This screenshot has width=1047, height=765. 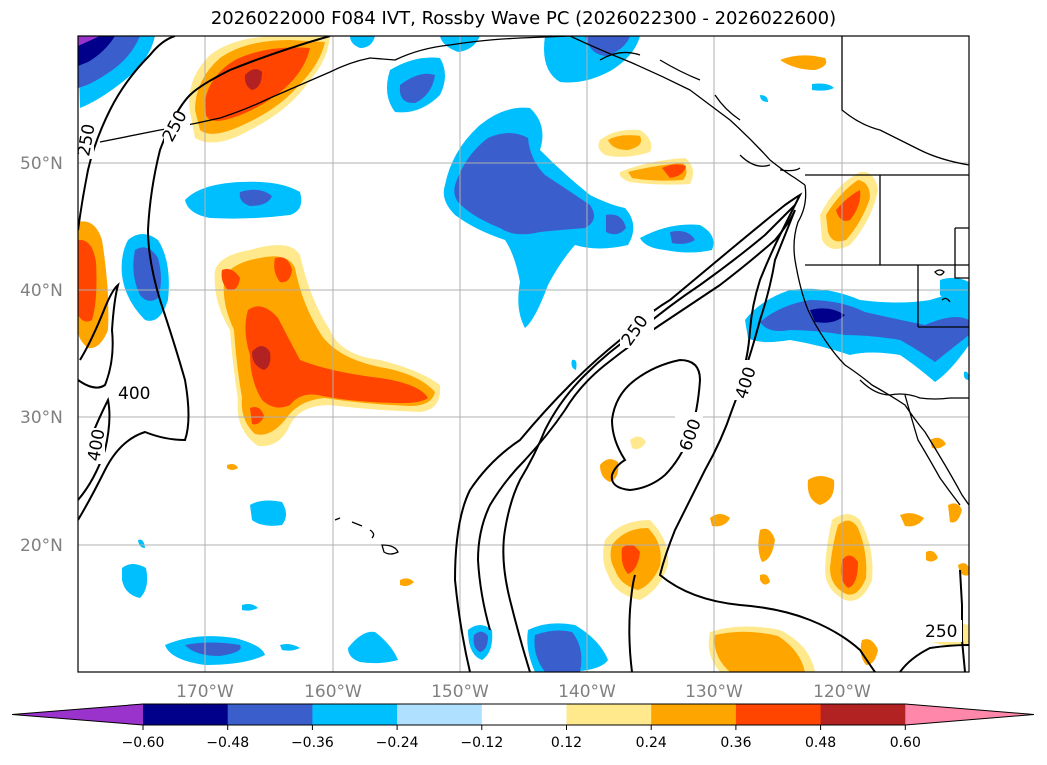 What do you see at coordinates (714, 692) in the screenshot?
I see `lon-label-130w: 130°W` at bounding box center [714, 692].